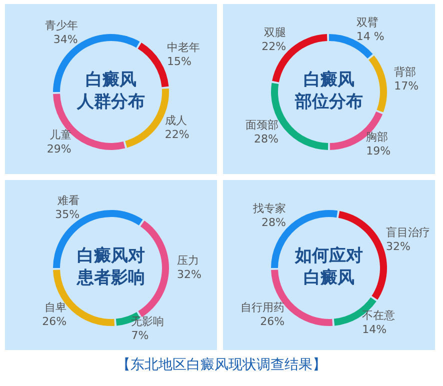 The width and height of the screenshot is (443, 386). What do you see at coordinates (65, 39) in the screenshot?
I see `data-label: 34%` at bounding box center [65, 39].